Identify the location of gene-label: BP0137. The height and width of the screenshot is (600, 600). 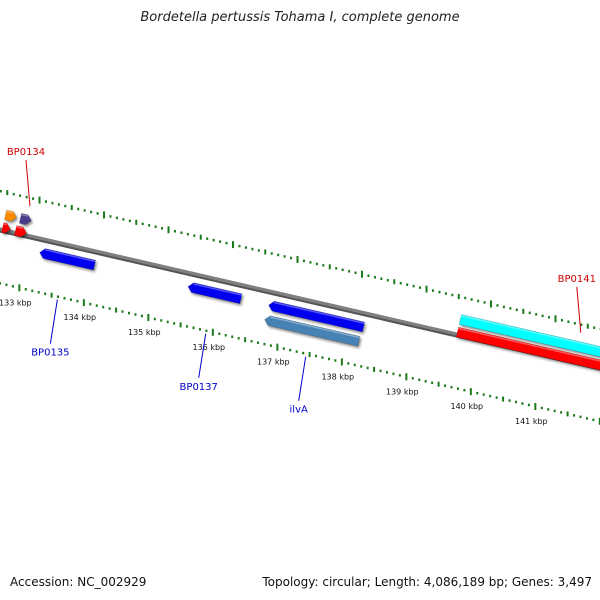
(199, 387).